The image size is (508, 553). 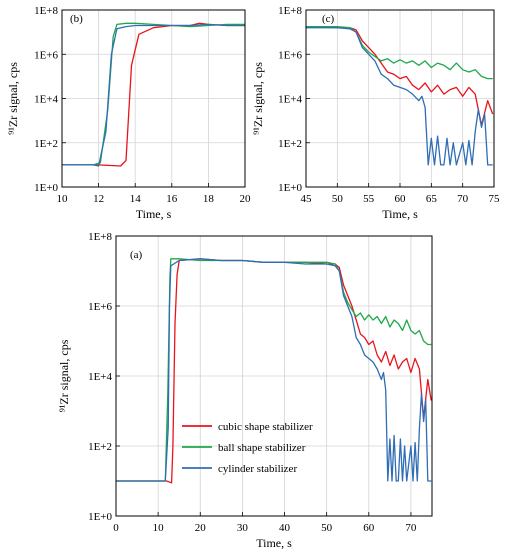 I want to click on x-tick-label: 75, so click(x=495, y=199).